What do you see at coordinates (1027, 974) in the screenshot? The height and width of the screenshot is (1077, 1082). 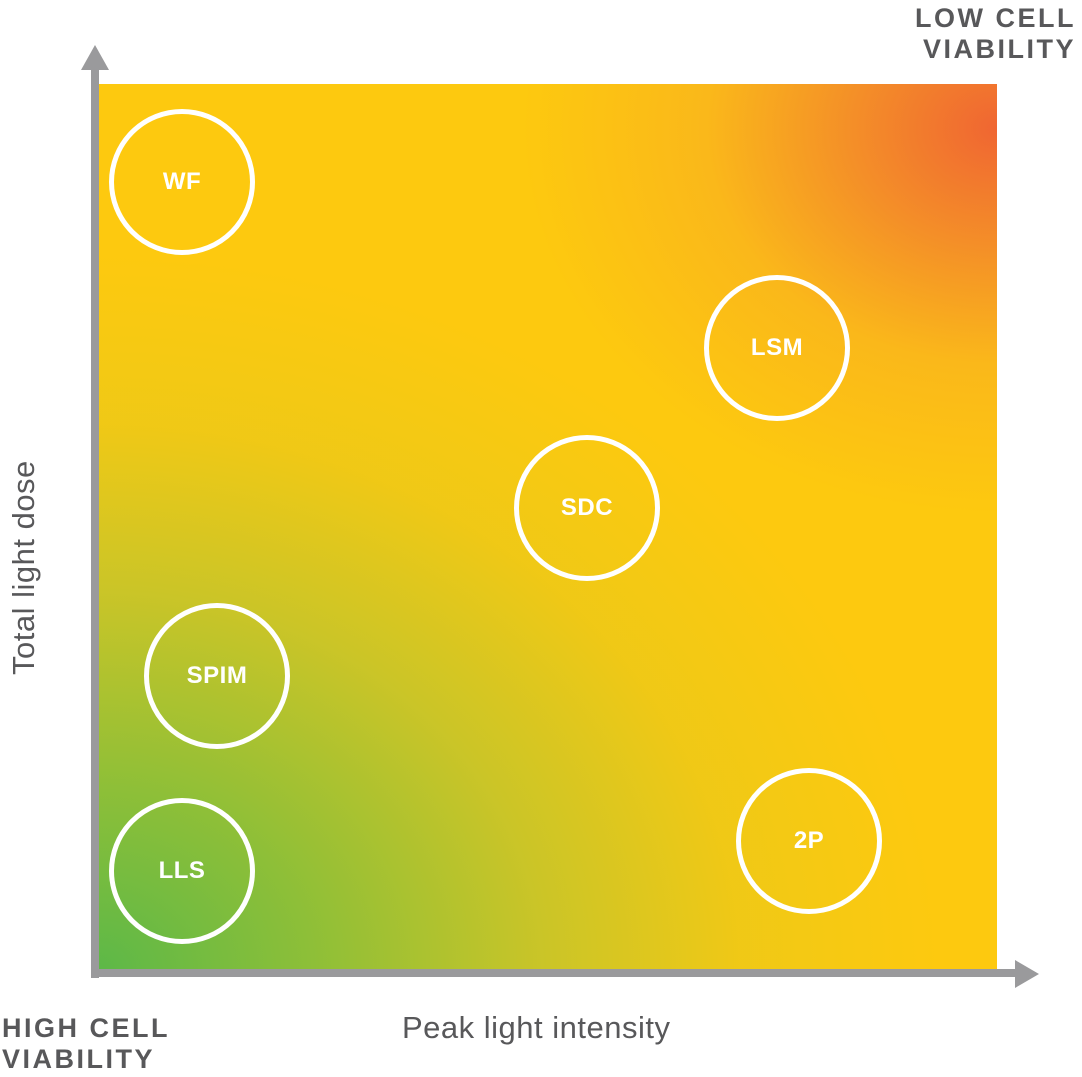 I see `x-axis-arrow-icon` at bounding box center [1027, 974].